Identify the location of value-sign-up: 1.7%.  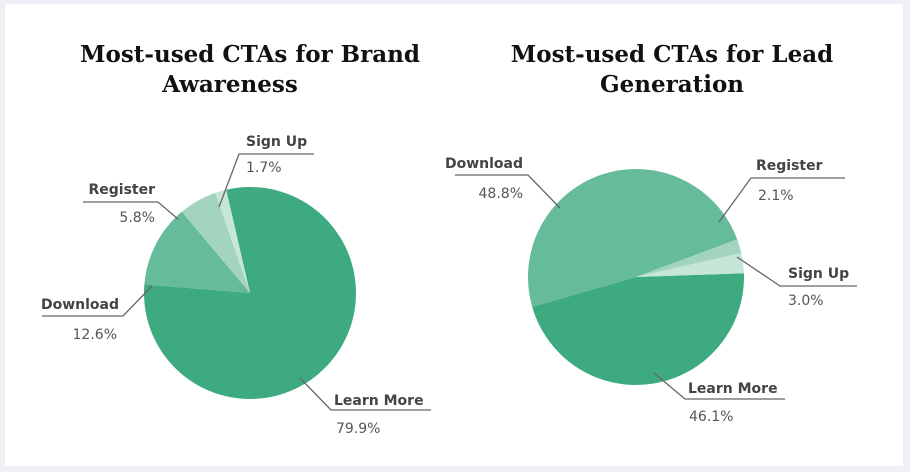
(264, 168).